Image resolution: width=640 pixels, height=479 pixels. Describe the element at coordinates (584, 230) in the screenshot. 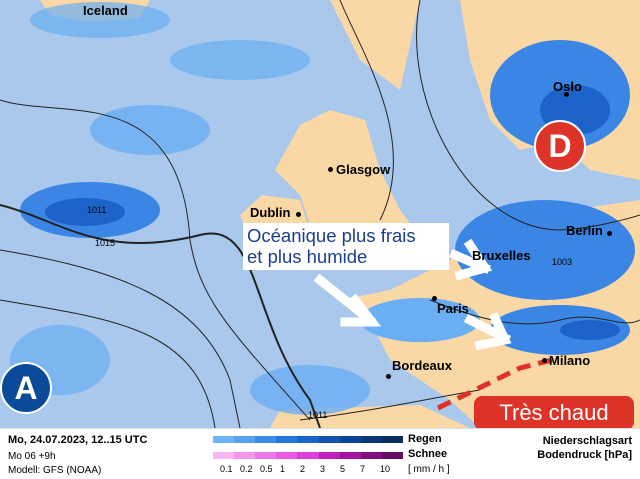

I see `label-berlin: Berlin` at that location.